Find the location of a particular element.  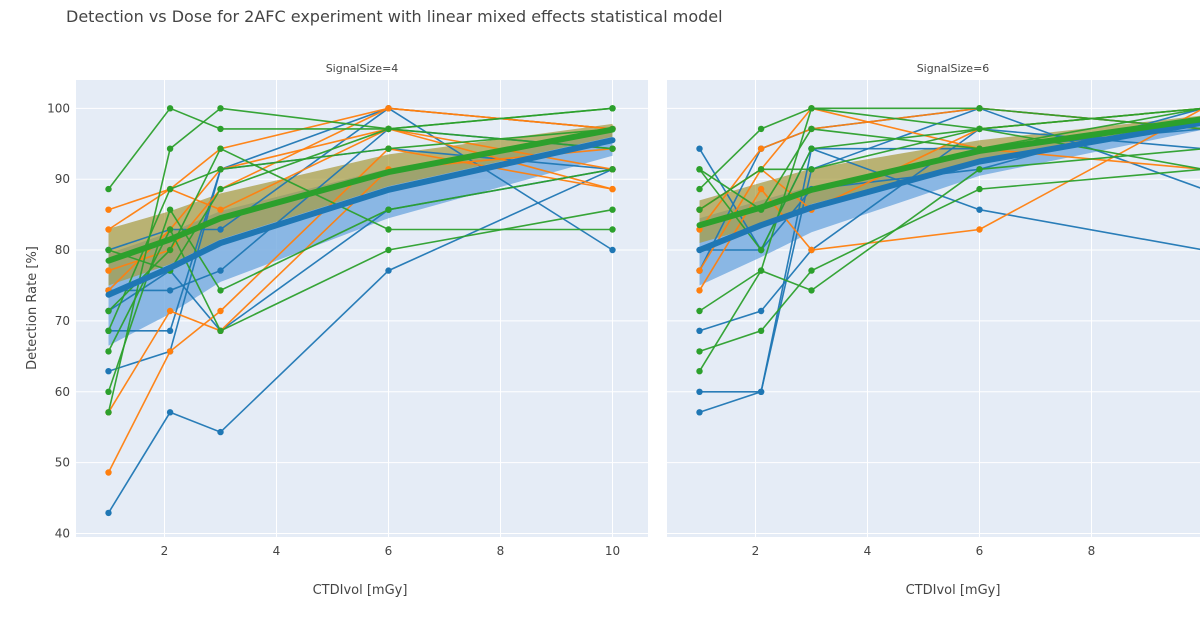

y-tick-label: 50 is located at coordinates (62, 463).